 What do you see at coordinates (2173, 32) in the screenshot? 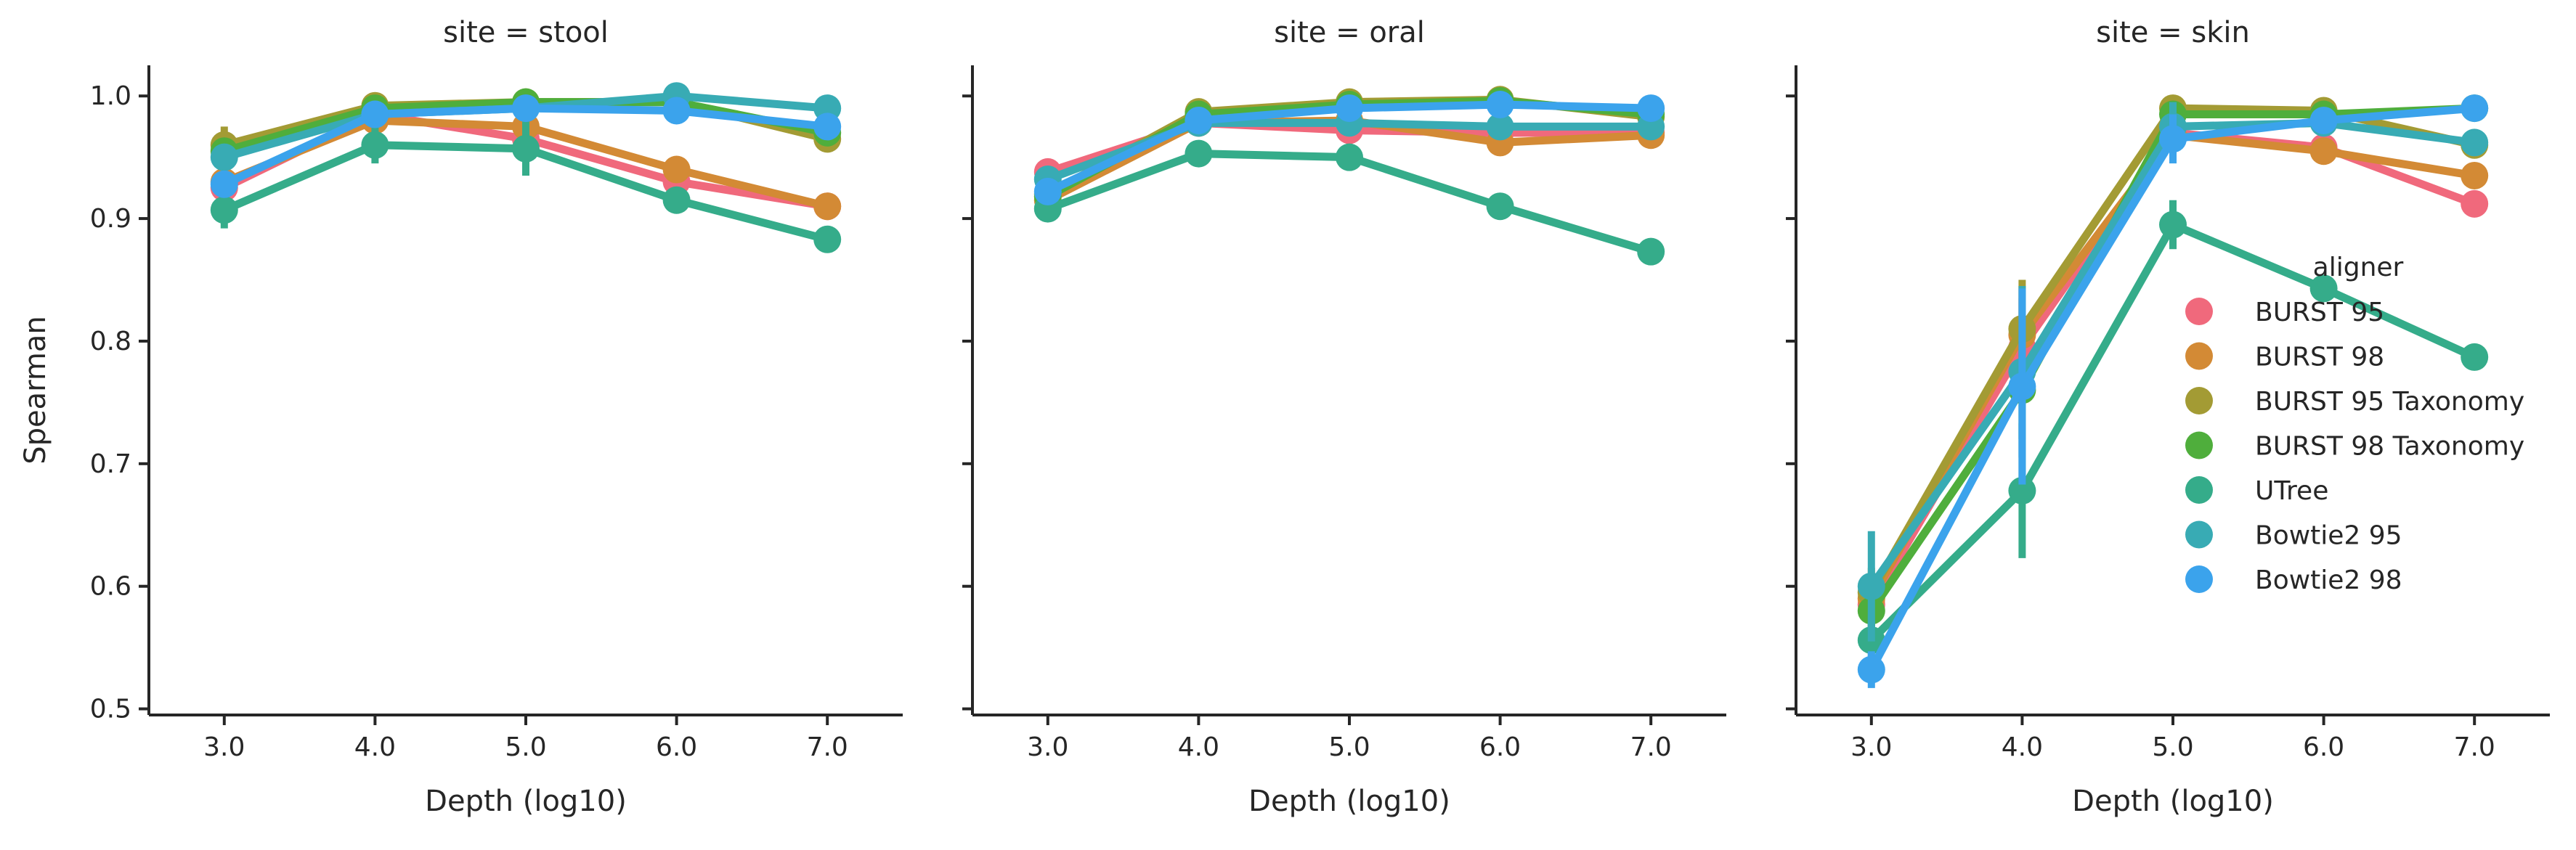
I see `facet-title: site = skin` at bounding box center [2173, 32].